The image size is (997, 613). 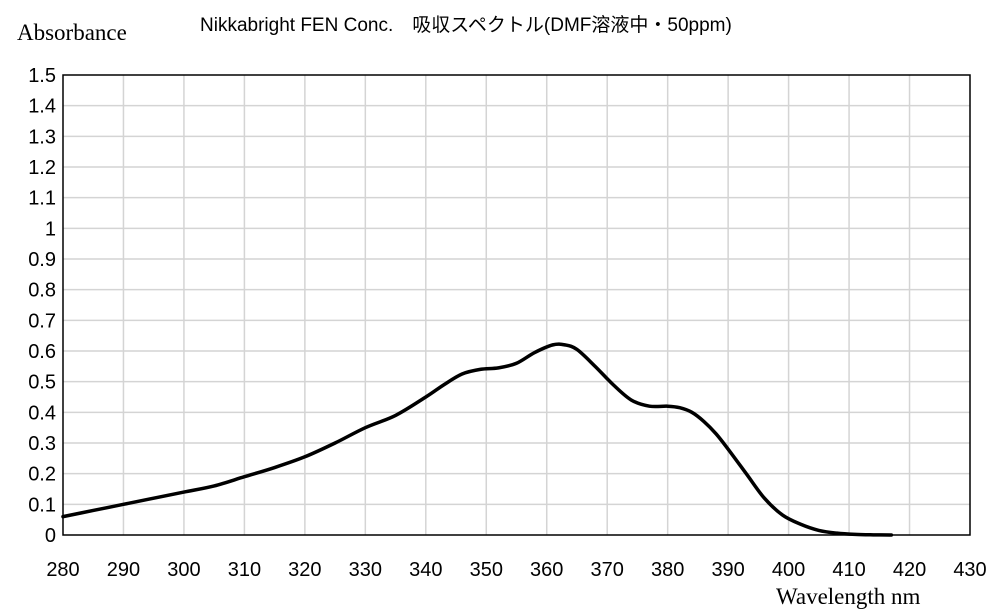 What do you see at coordinates (365, 570) in the screenshot?
I see `x-tick-label: 330` at bounding box center [365, 570].